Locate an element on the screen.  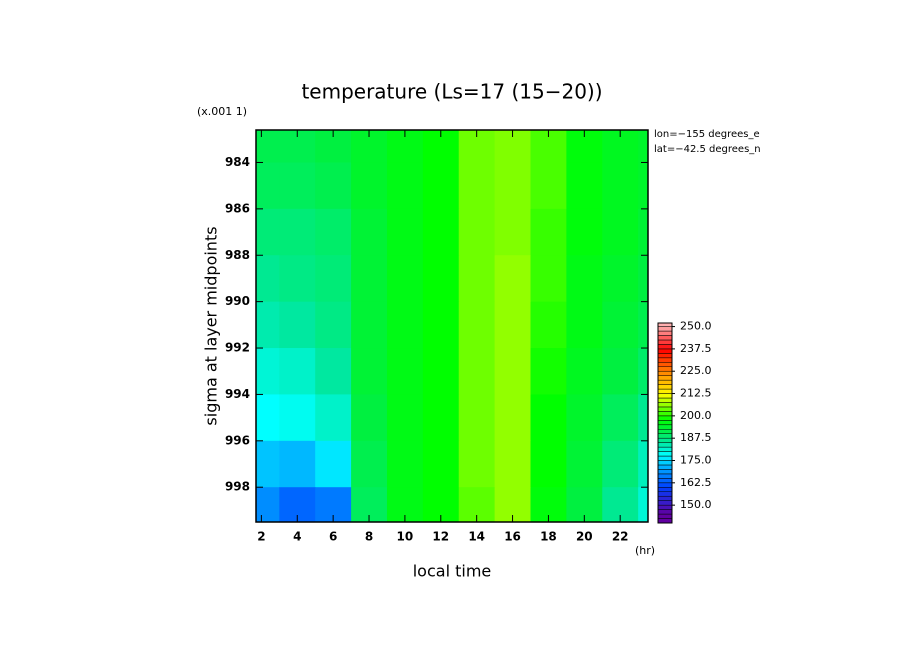
x-tick-label: 22 is located at coordinates (620, 537).